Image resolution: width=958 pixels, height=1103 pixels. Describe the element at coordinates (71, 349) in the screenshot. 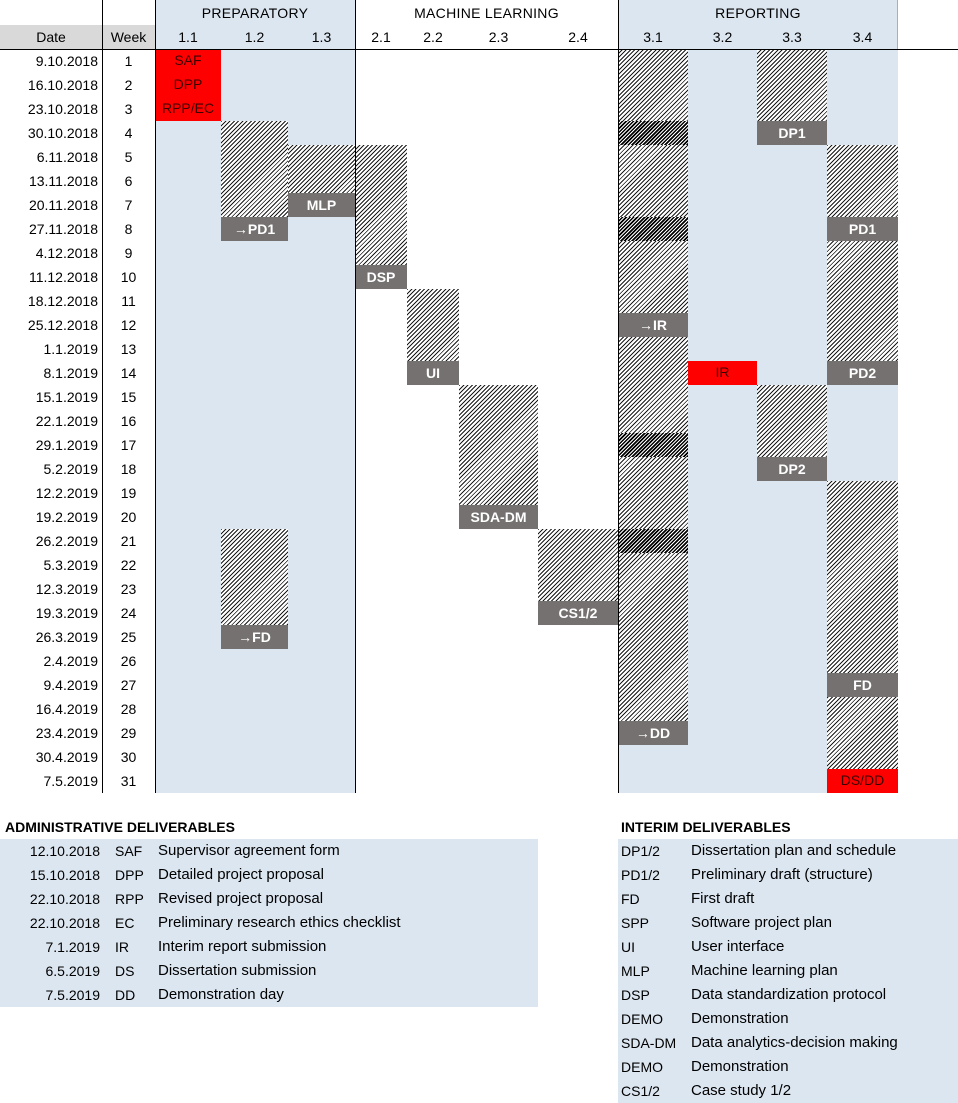

I see `row-date: 1.1.2019` at that location.